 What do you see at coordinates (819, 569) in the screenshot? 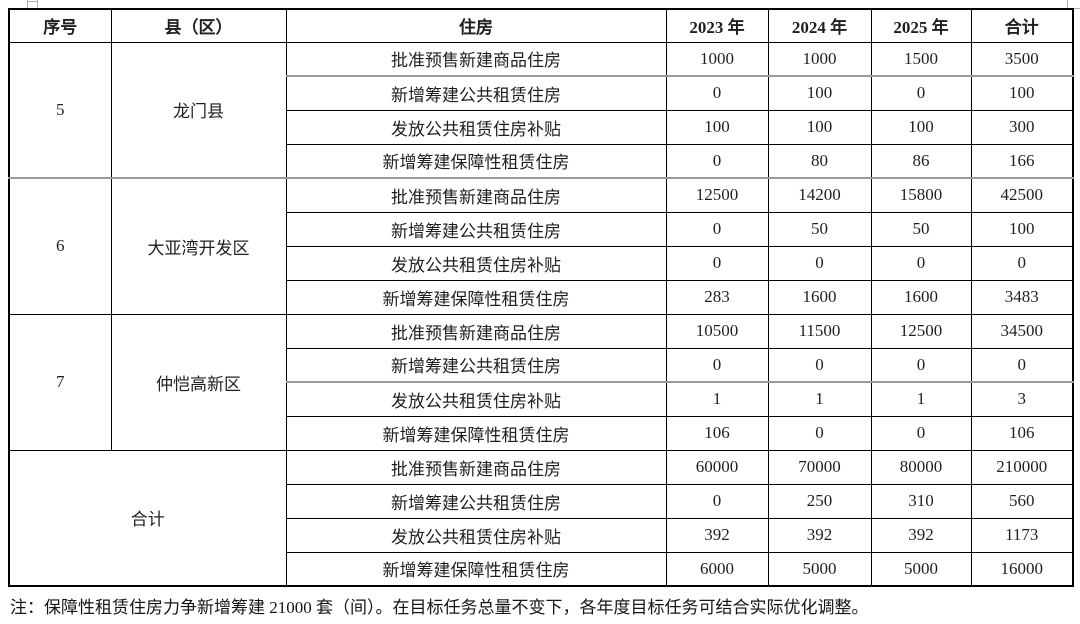
I see `value-2024: 5000` at bounding box center [819, 569].